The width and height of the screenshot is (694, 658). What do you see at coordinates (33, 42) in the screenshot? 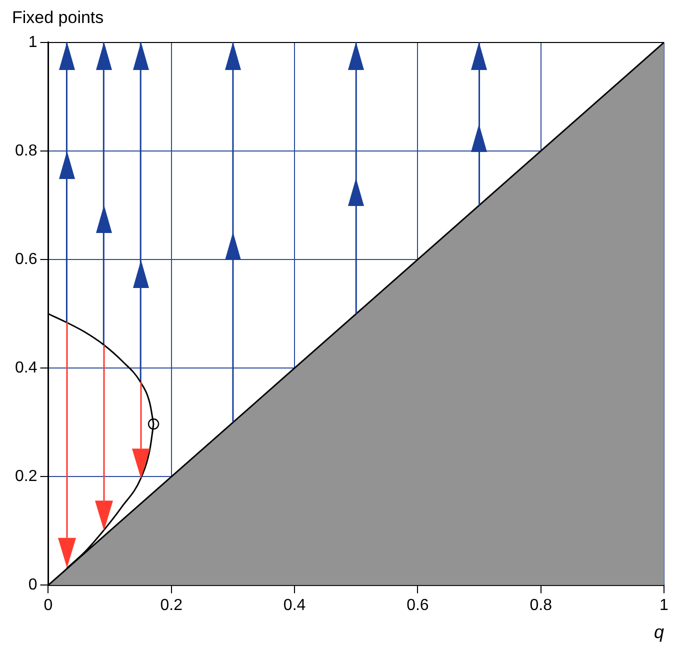
I see `y-tick-label: 1` at bounding box center [33, 42].